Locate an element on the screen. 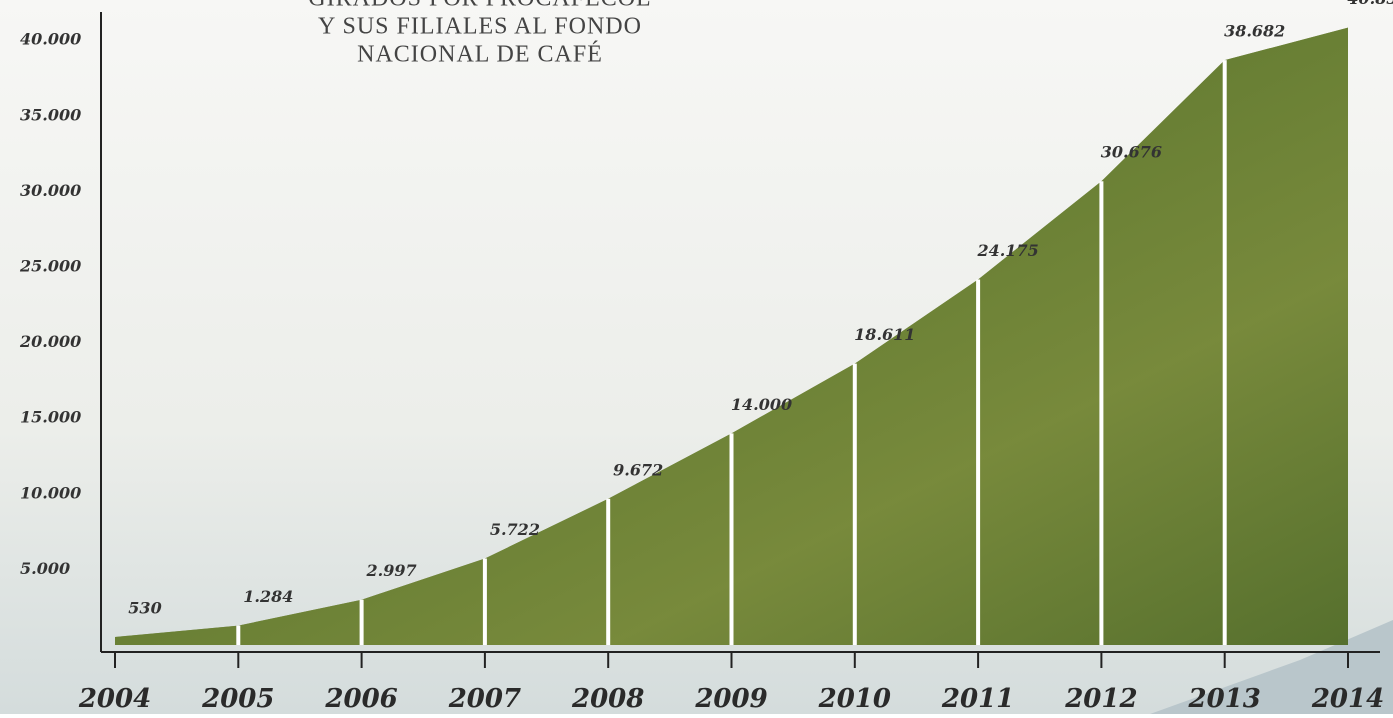  value-label: 30.676 is located at coordinates (1131, 152).